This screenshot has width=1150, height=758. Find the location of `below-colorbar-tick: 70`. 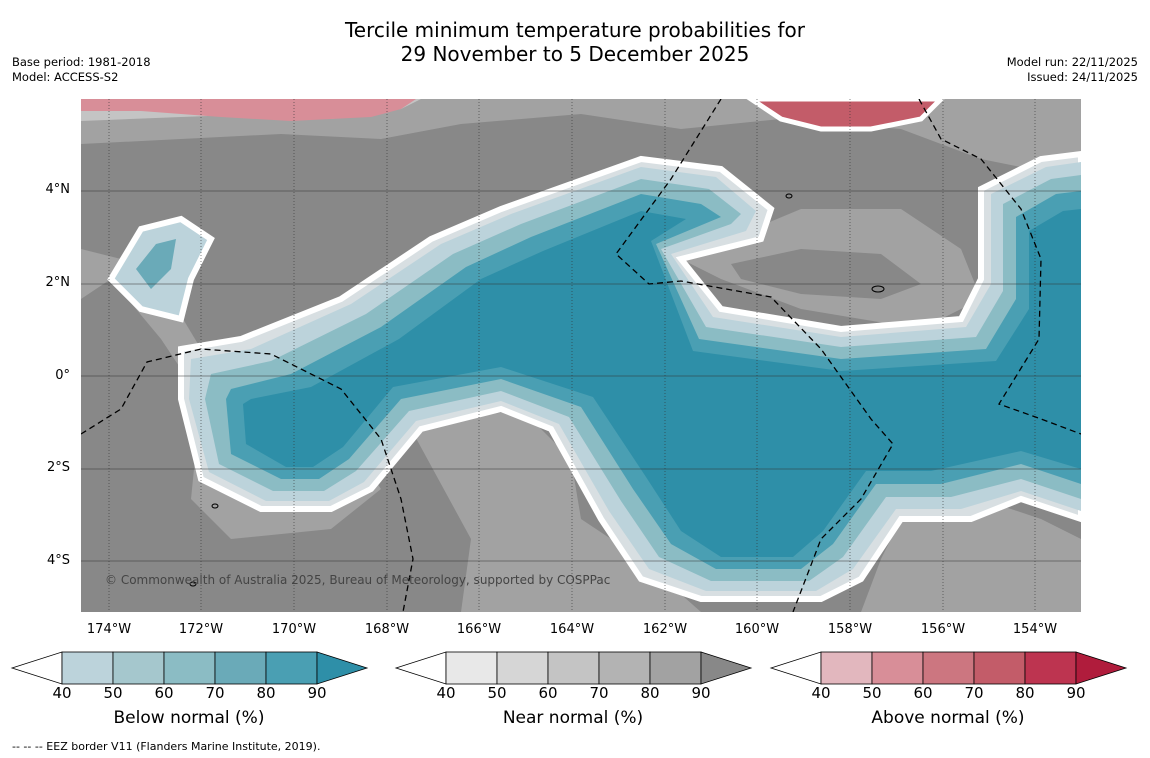

below-colorbar-tick: 70 is located at coordinates (215, 693).